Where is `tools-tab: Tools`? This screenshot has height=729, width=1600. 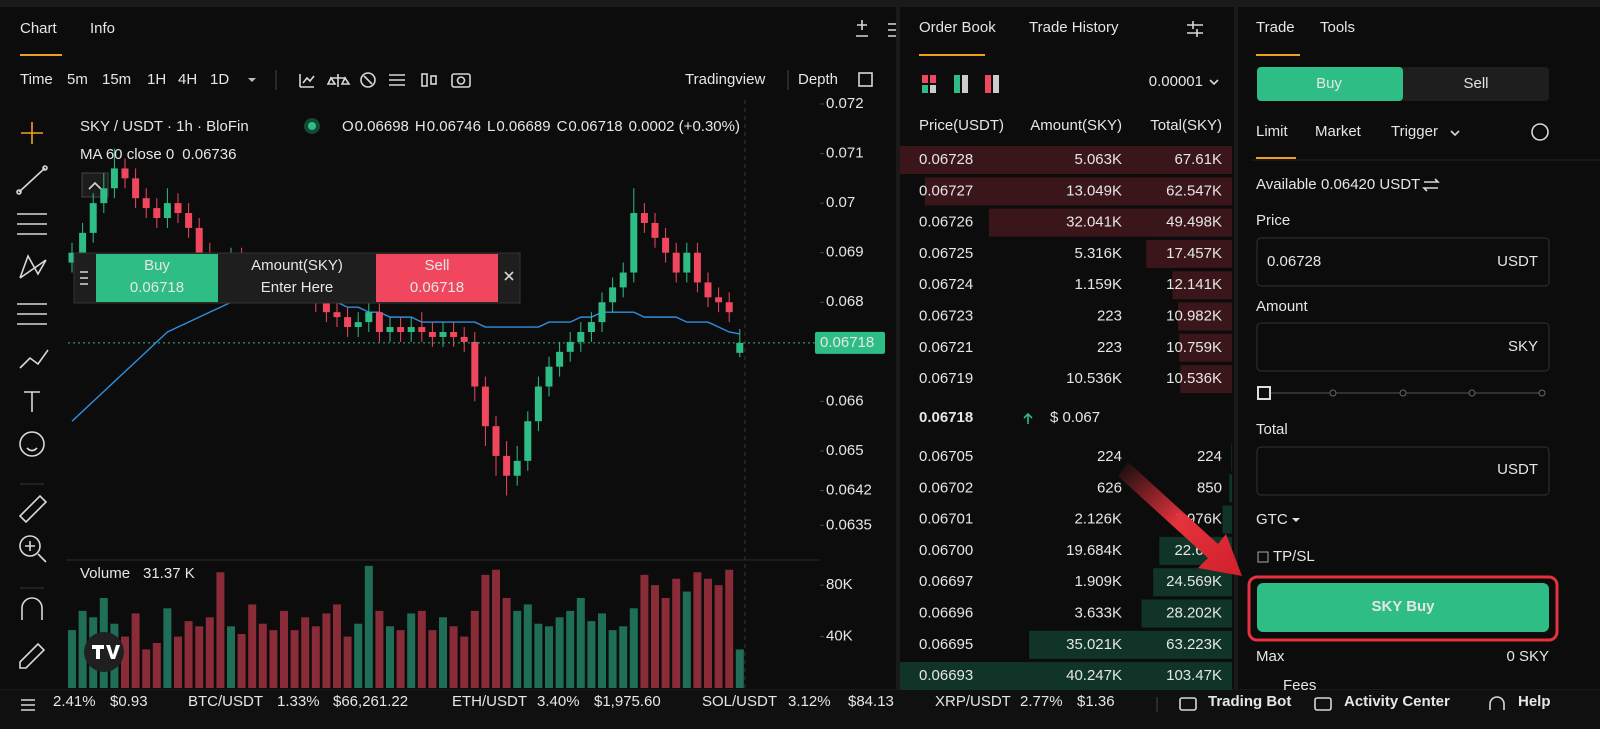 tools-tab: Tools is located at coordinates (1337, 27).